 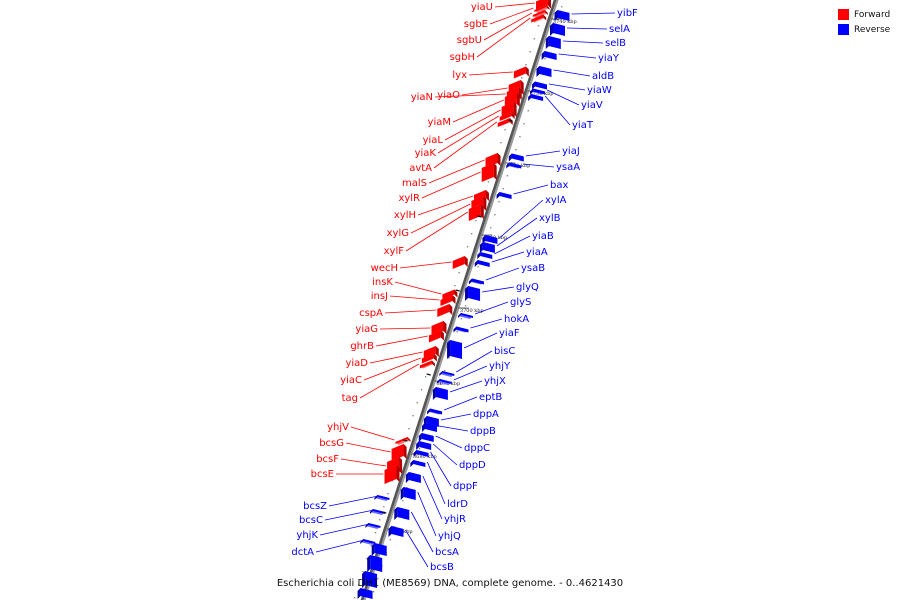 What do you see at coordinates (478, 111) in the screenshot?
I see `gene-connector-yiam` at bounding box center [478, 111].